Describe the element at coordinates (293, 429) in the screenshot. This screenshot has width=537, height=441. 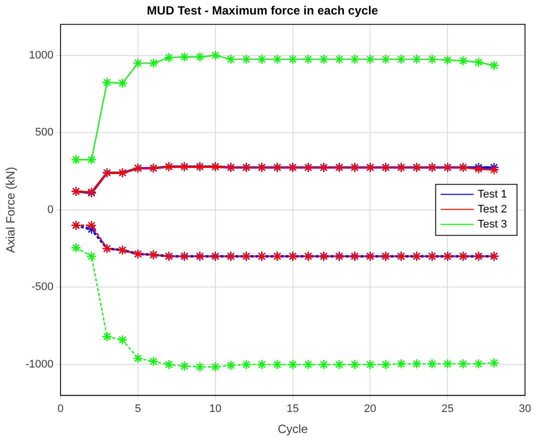
I see `x-axis-title: Cycle` at that location.